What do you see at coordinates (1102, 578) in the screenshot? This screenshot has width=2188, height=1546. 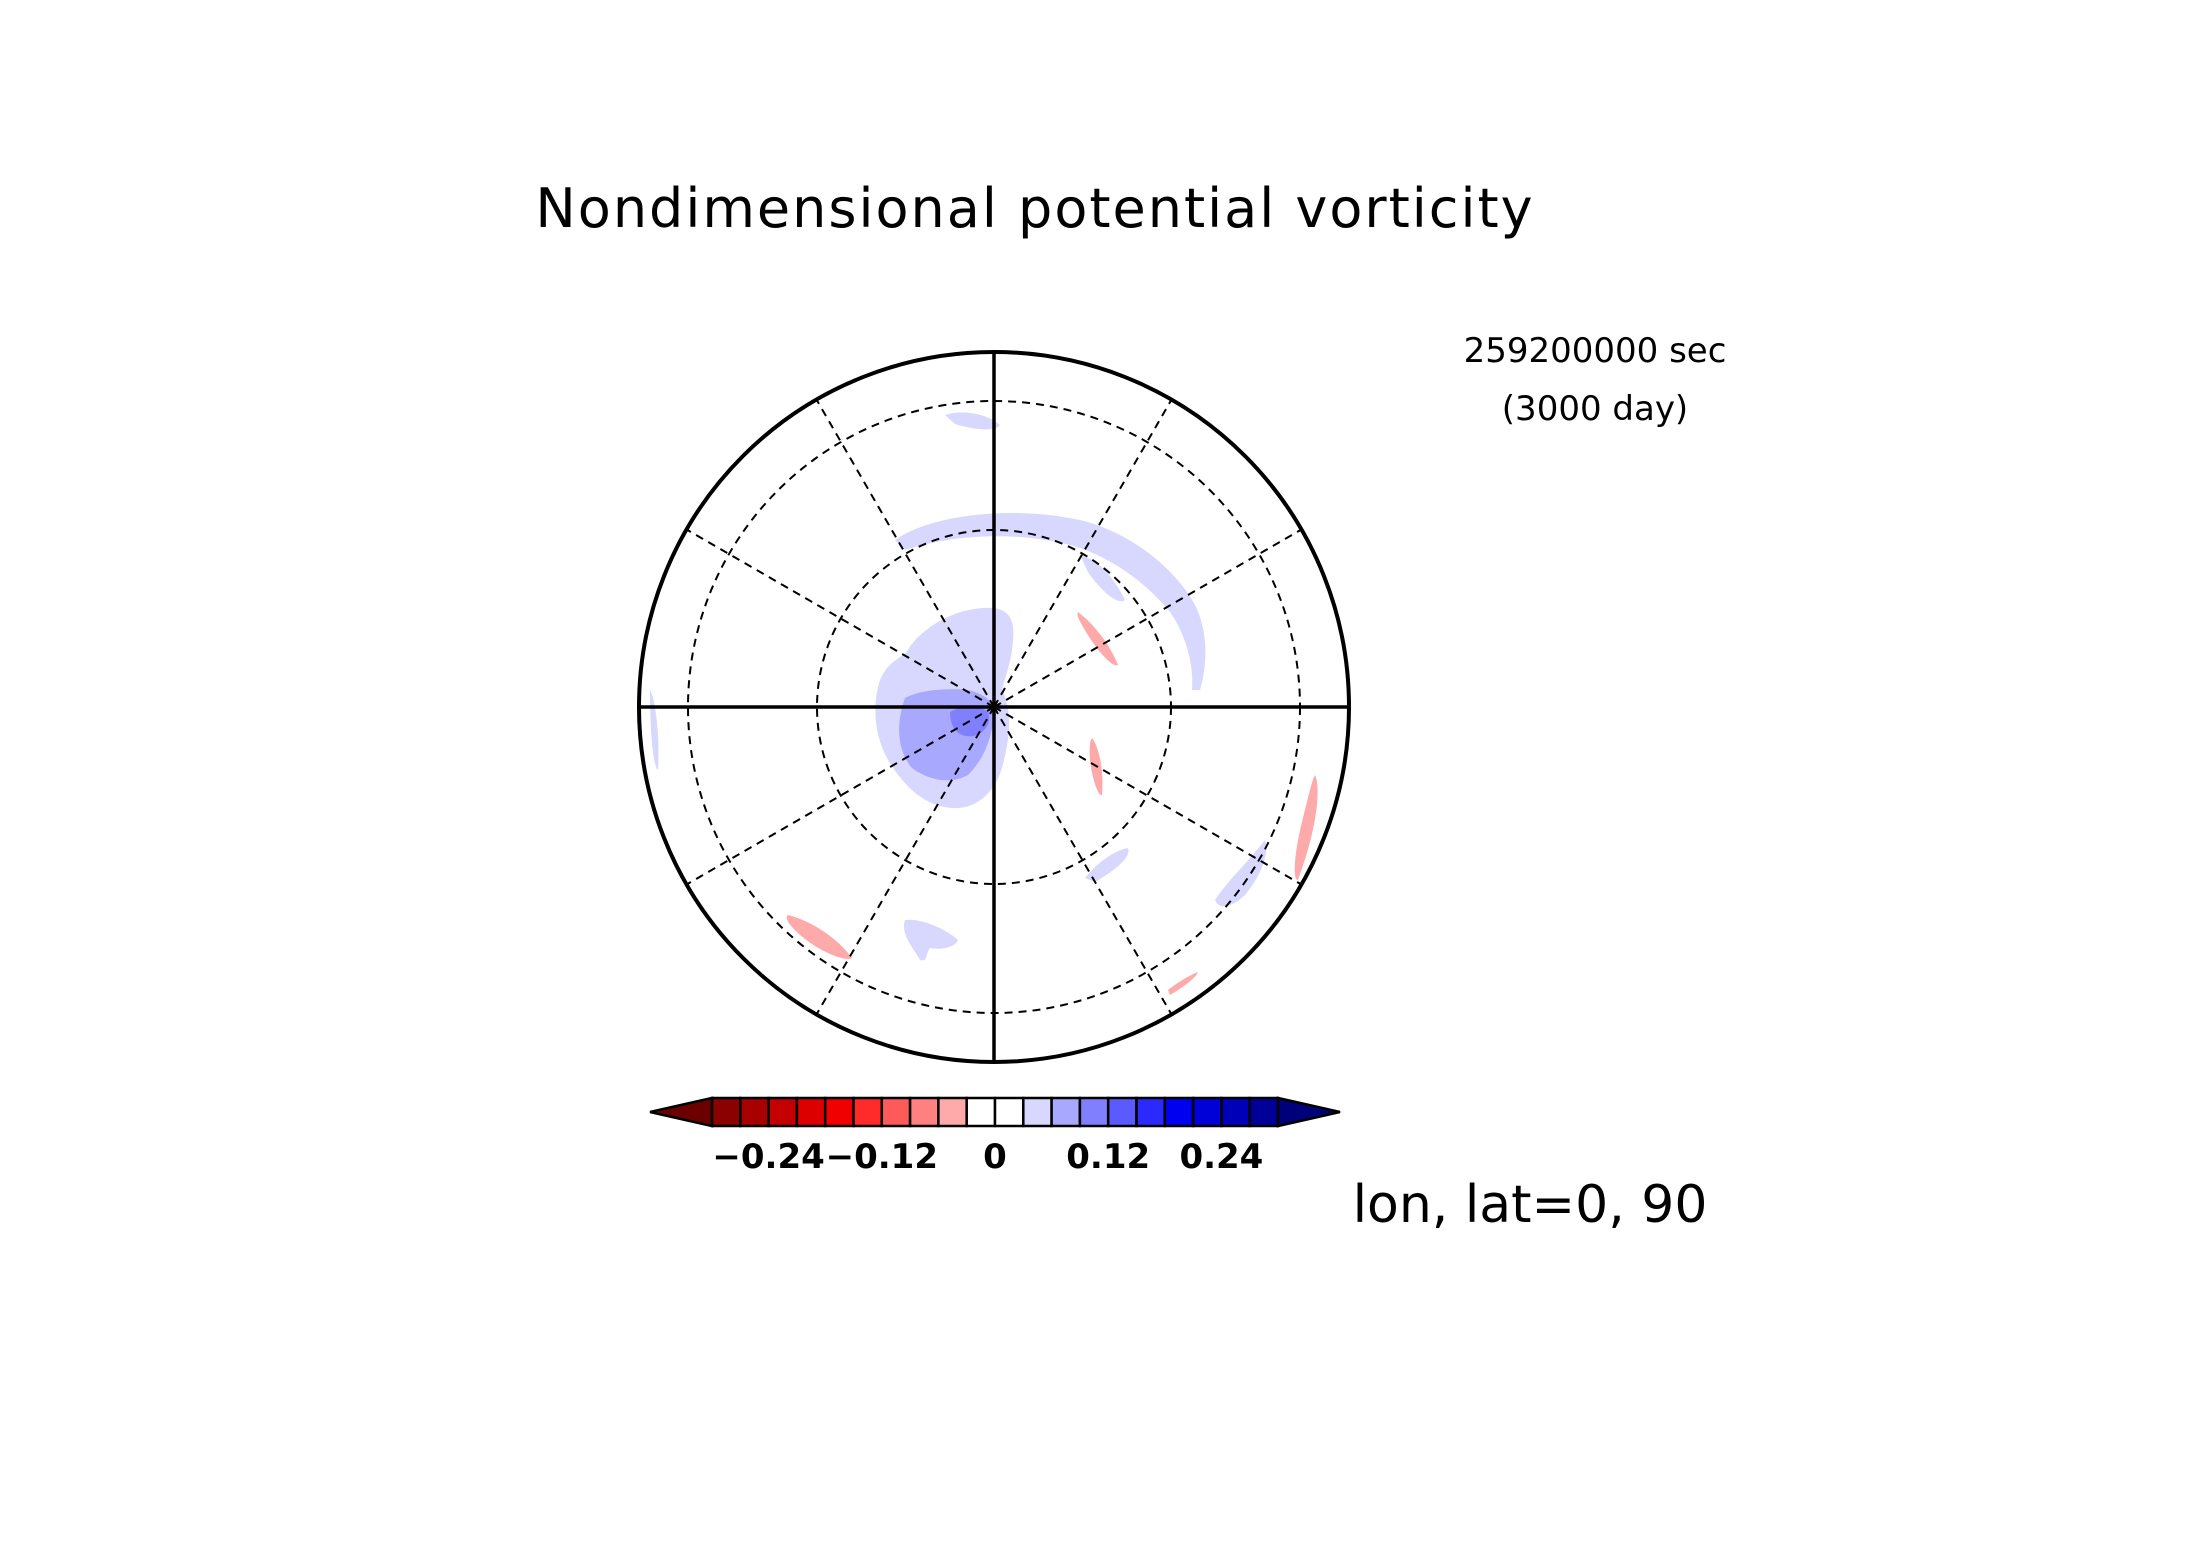 I see `pv-blob-nw` at bounding box center [1102, 578].